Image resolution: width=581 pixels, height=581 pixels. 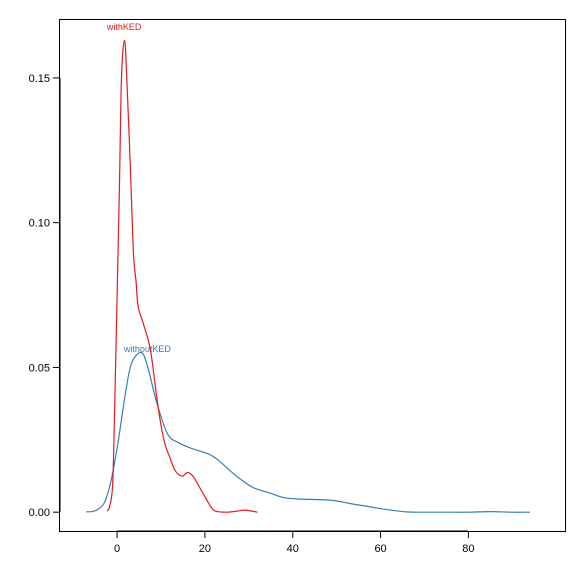 What do you see at coordinates (117, 549) in the screenshot?
I see `x-tick-label: 0` at bounding box center [117, 549].